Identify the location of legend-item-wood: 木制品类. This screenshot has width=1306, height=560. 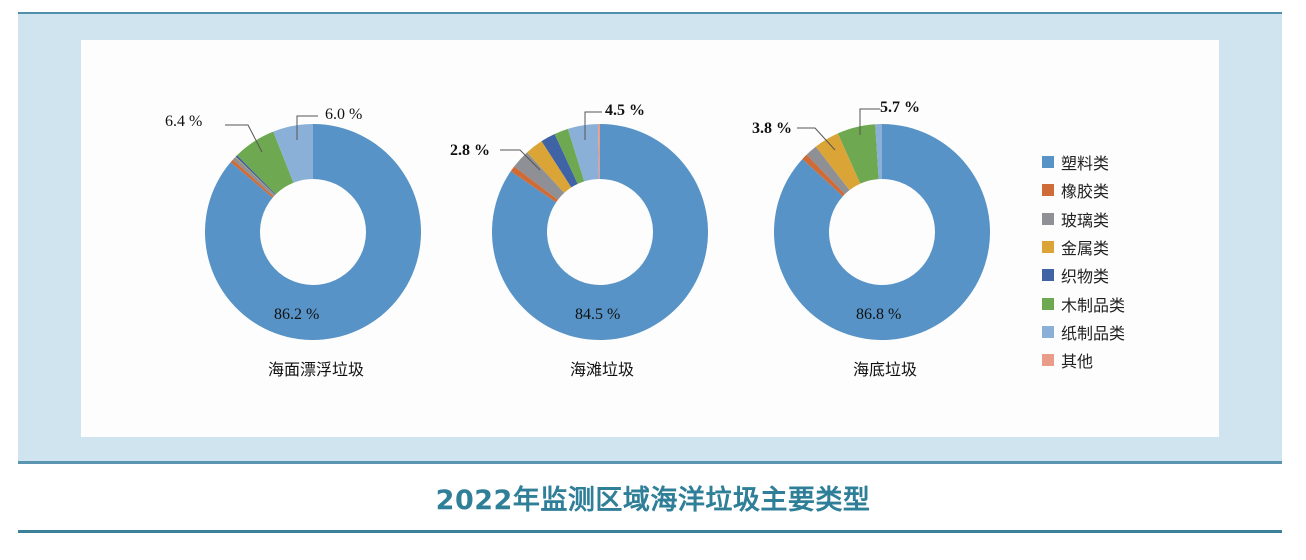
(1083, 303).